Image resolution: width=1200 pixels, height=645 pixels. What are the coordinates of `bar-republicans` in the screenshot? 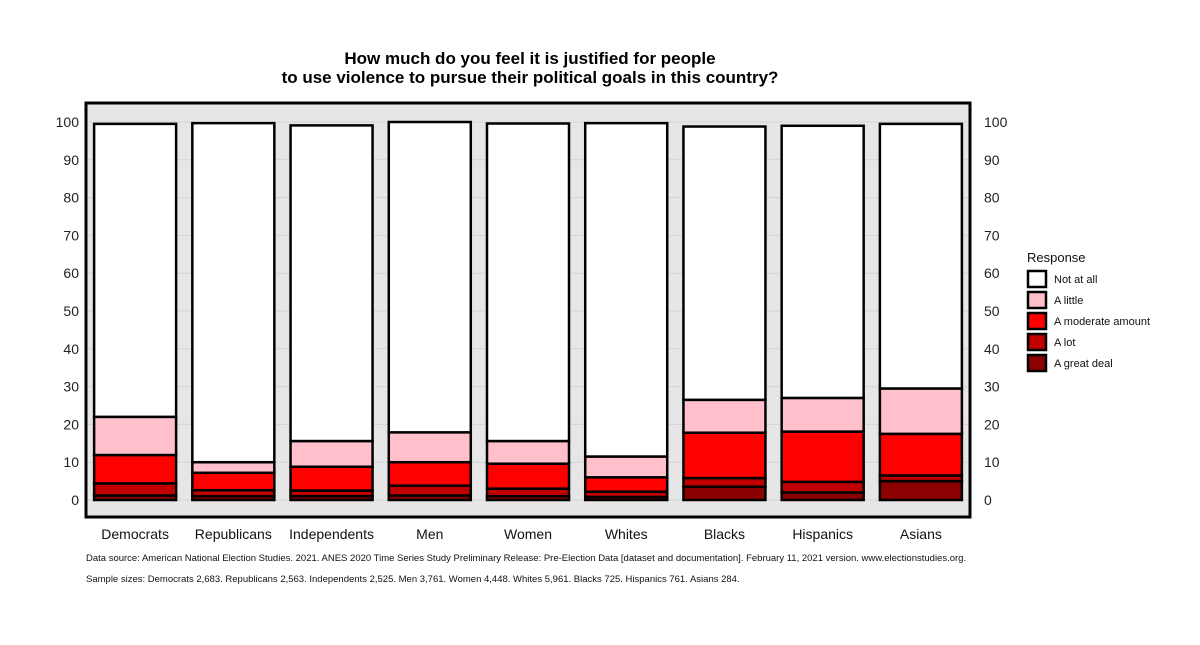 It's located at (233, 311).